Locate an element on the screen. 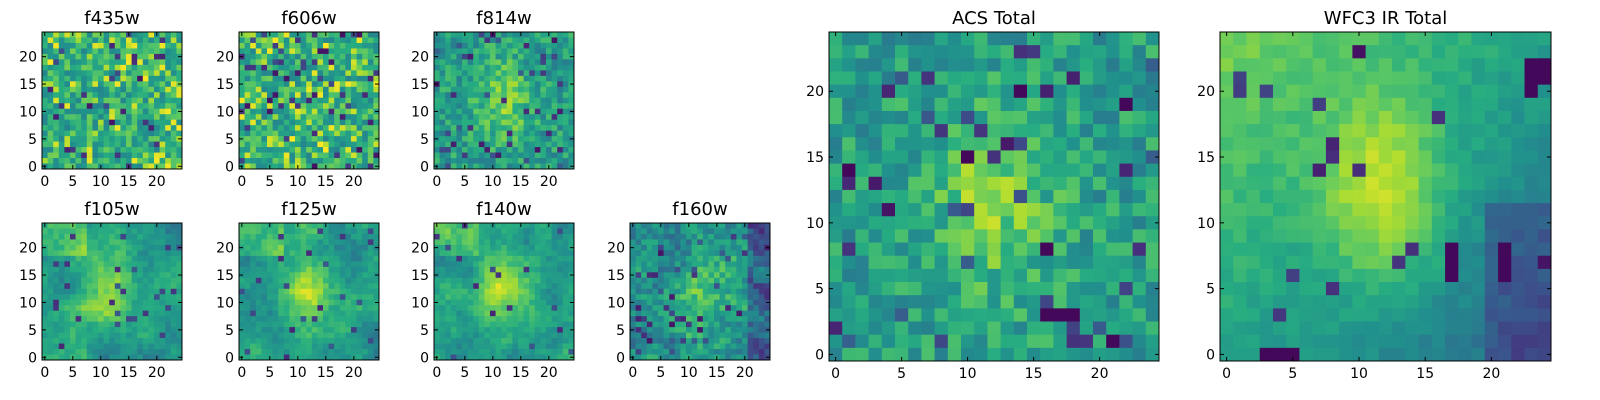 This screenshot has width=1600, height=400. x-tick-label: 20 is located at coordinates (549, 373).